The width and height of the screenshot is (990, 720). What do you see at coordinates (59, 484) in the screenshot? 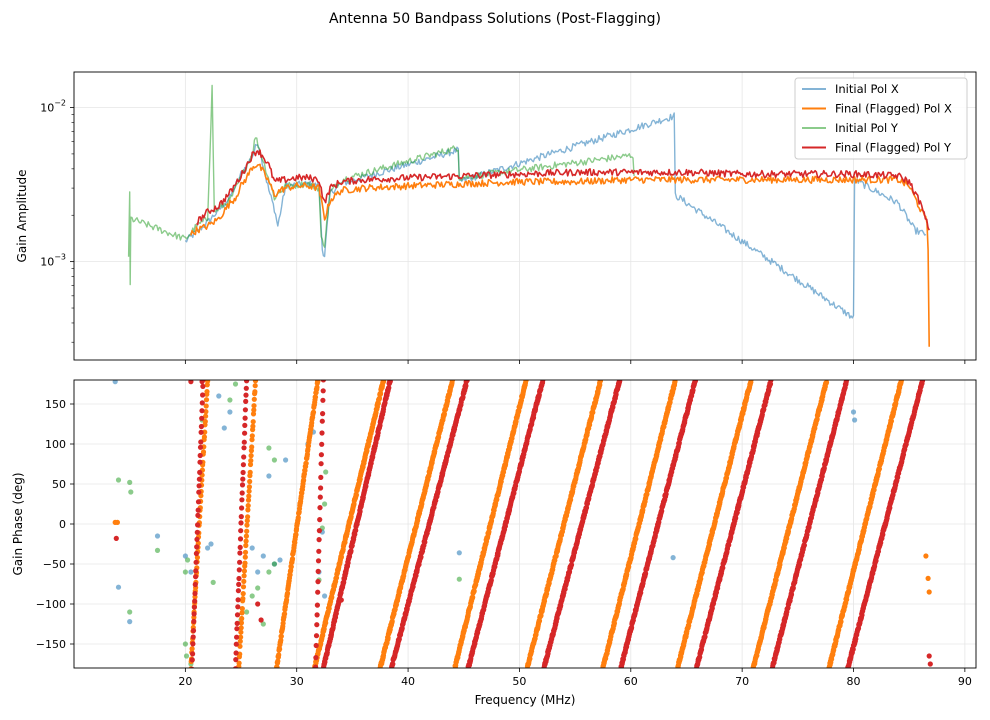
I see `phase-ytick-label: 50` at bounding box center [59, 484].